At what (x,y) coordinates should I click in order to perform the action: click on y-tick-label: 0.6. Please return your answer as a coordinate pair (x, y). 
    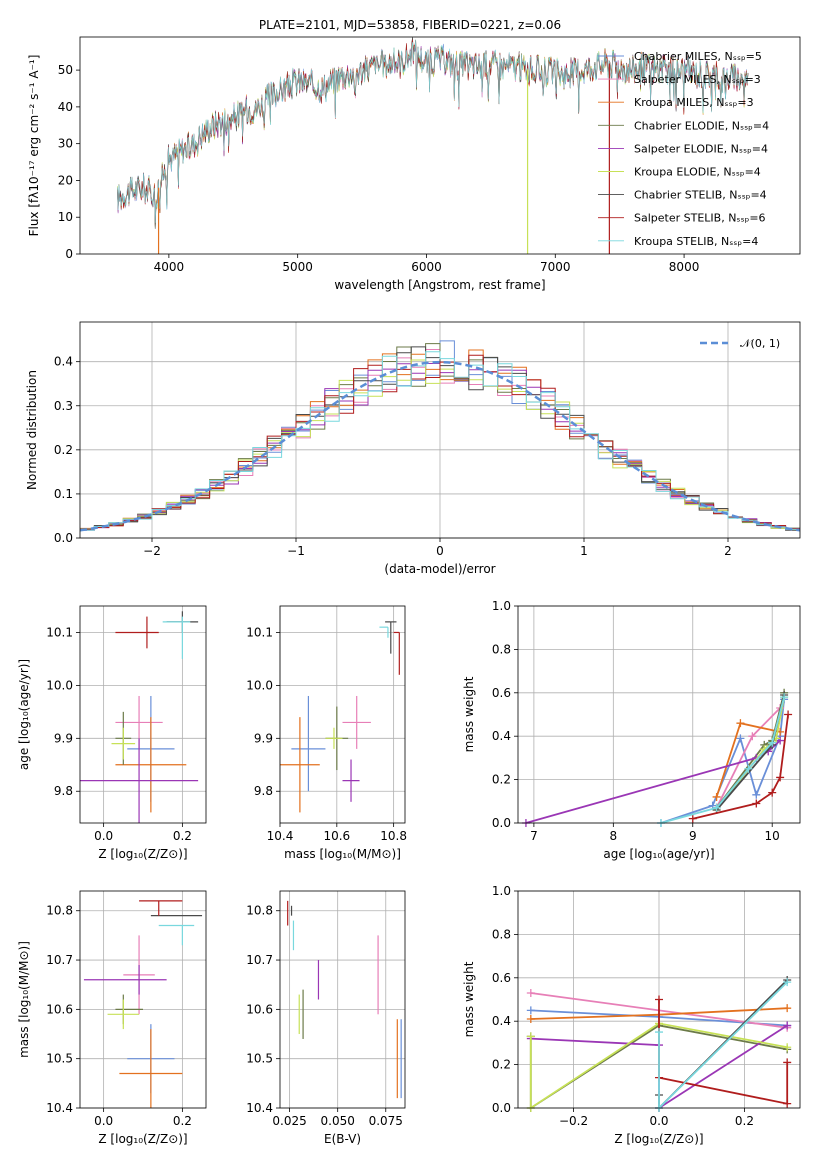
    Looking at the image, I should click on (501, 978).